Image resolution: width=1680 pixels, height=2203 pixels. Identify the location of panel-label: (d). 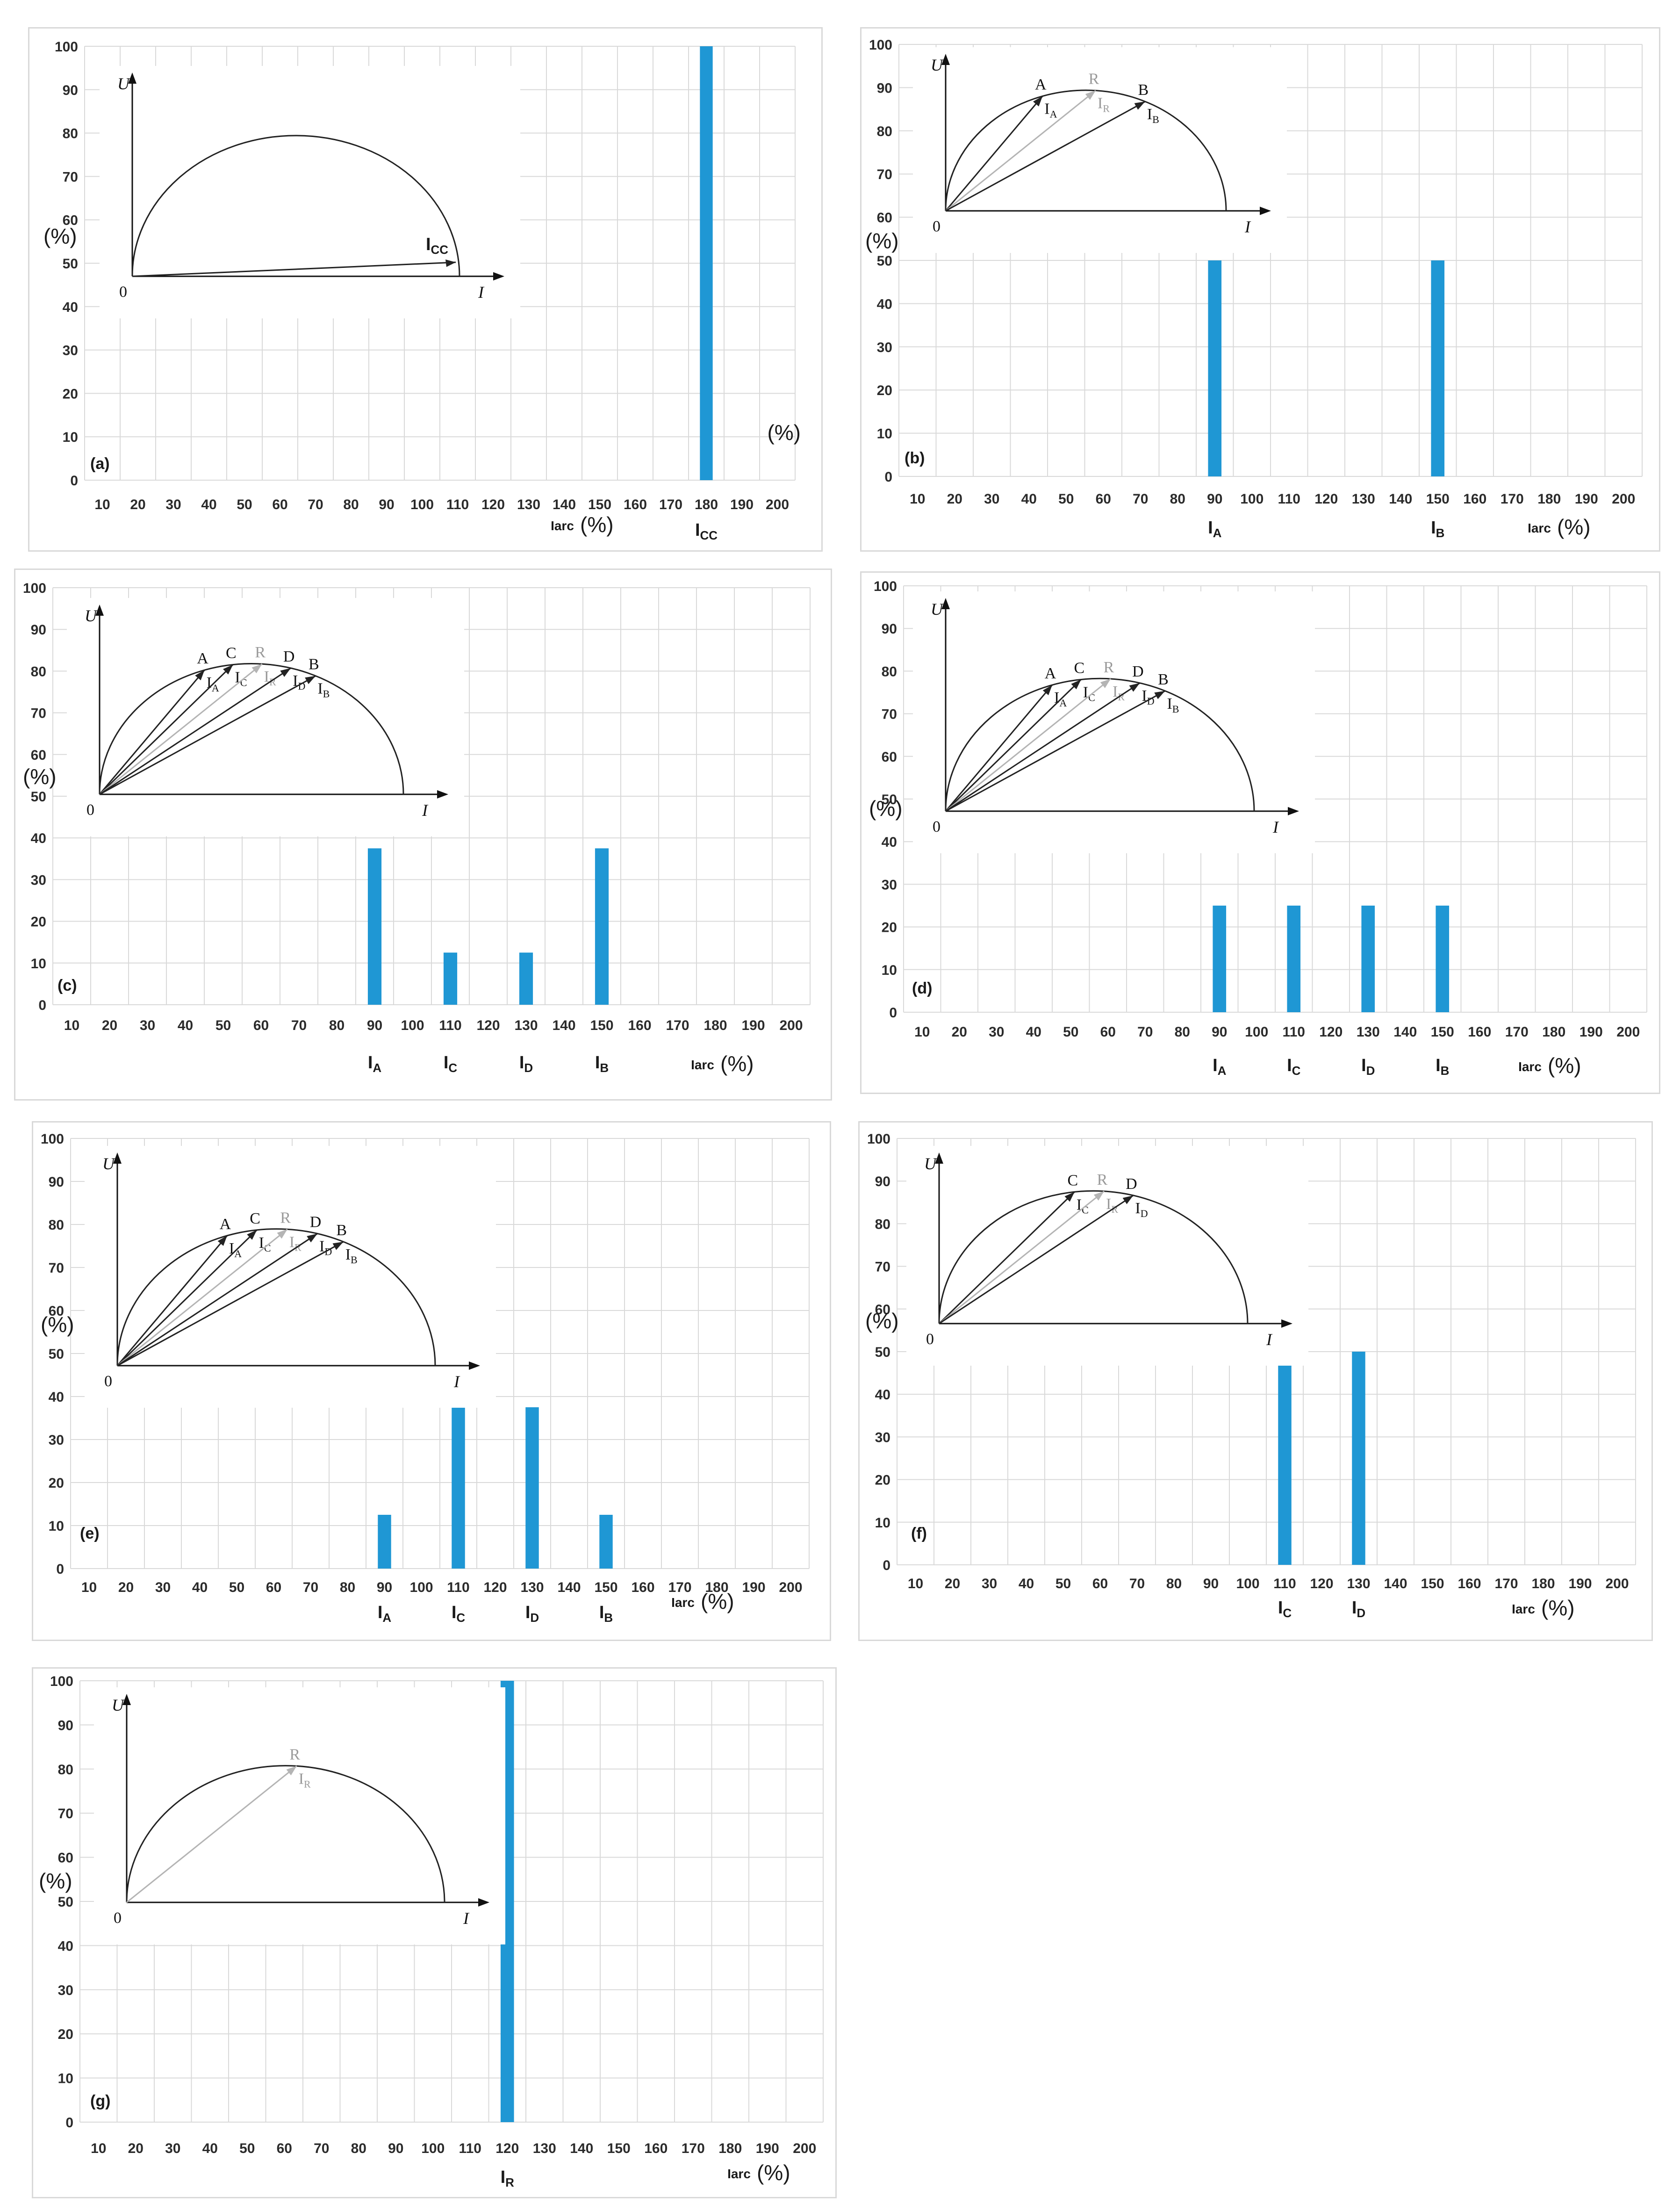
(922, 988).